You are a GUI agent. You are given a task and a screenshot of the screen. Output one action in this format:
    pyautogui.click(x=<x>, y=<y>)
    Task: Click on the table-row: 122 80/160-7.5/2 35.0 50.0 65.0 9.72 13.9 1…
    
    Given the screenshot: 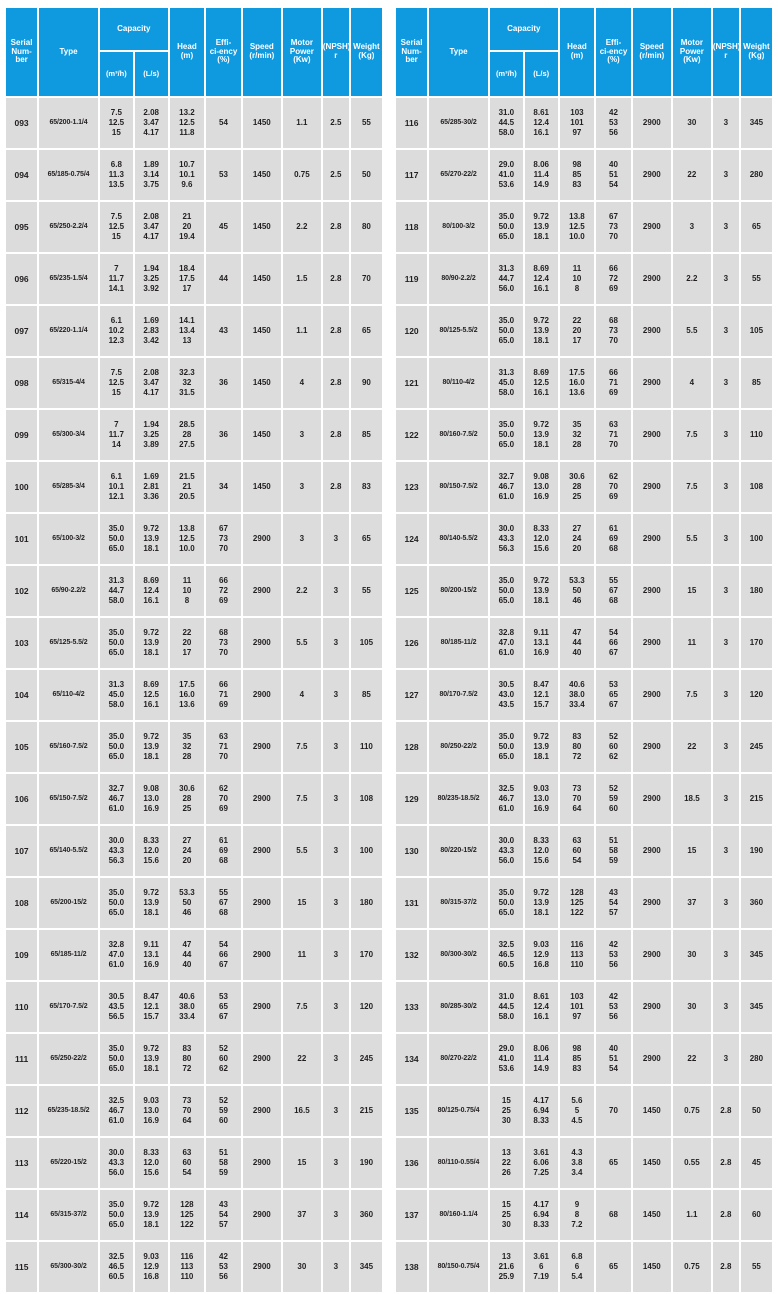 What is the action you would take?
    pyautogui.click(x=584, y=435)
    